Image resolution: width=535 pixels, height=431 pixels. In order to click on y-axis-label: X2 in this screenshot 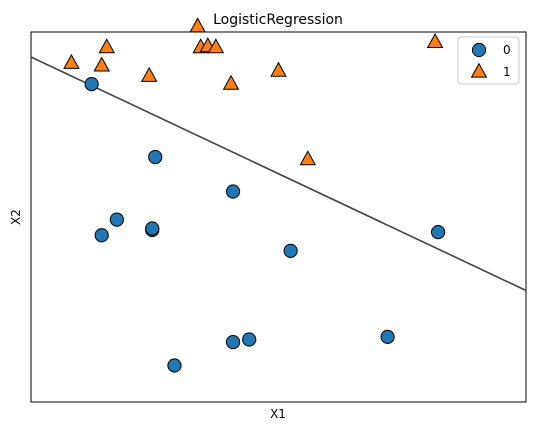, I will do `click(16, 217)`.